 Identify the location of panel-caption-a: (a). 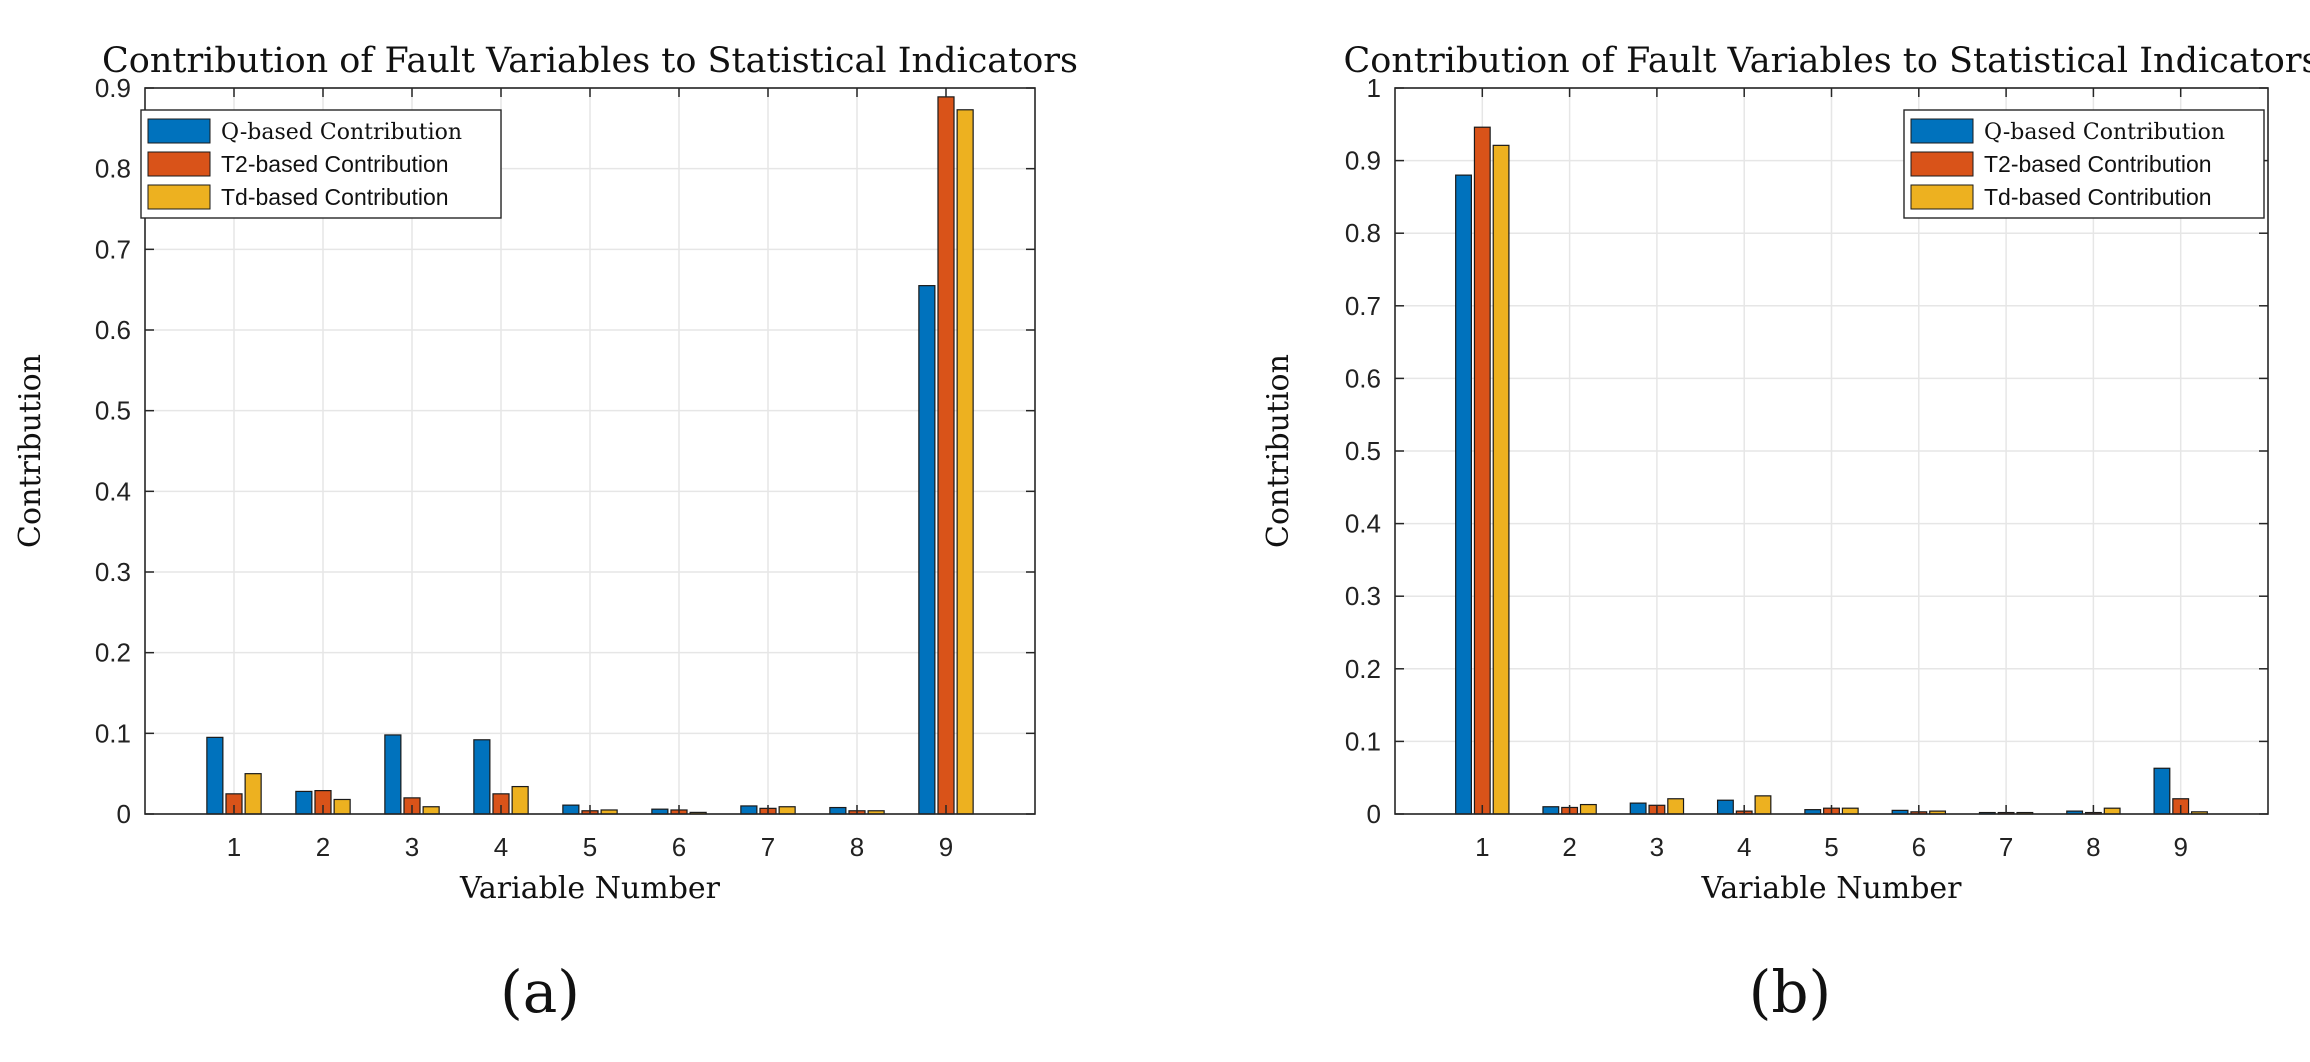
(540, 992).